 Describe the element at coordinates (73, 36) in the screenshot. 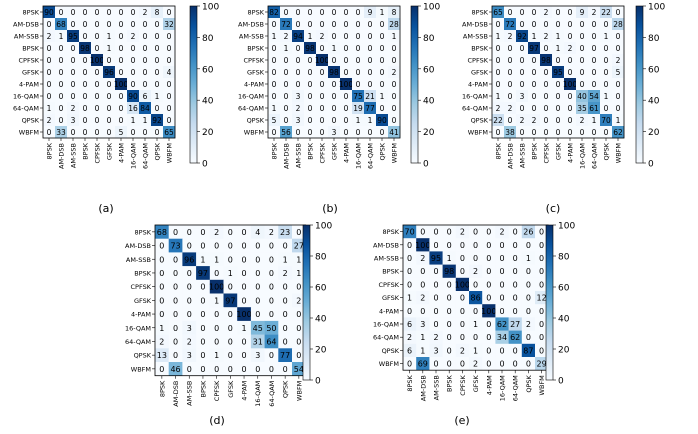

I see `cell-value-label: 95` at that location.